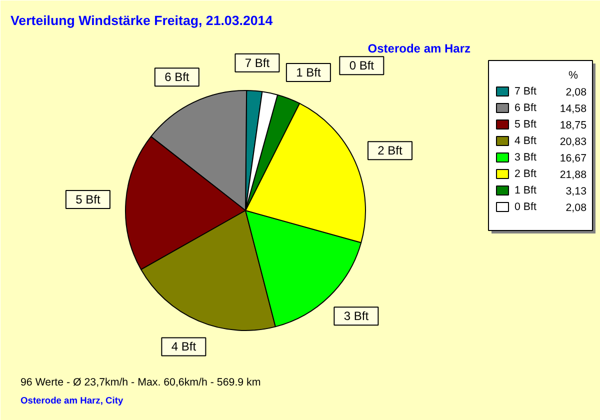 The image size is (600, 420). What do you see at coordinates (573, 175) in the screenshot?
I see `data-label: 21,88` at bounding box center [573, 175].